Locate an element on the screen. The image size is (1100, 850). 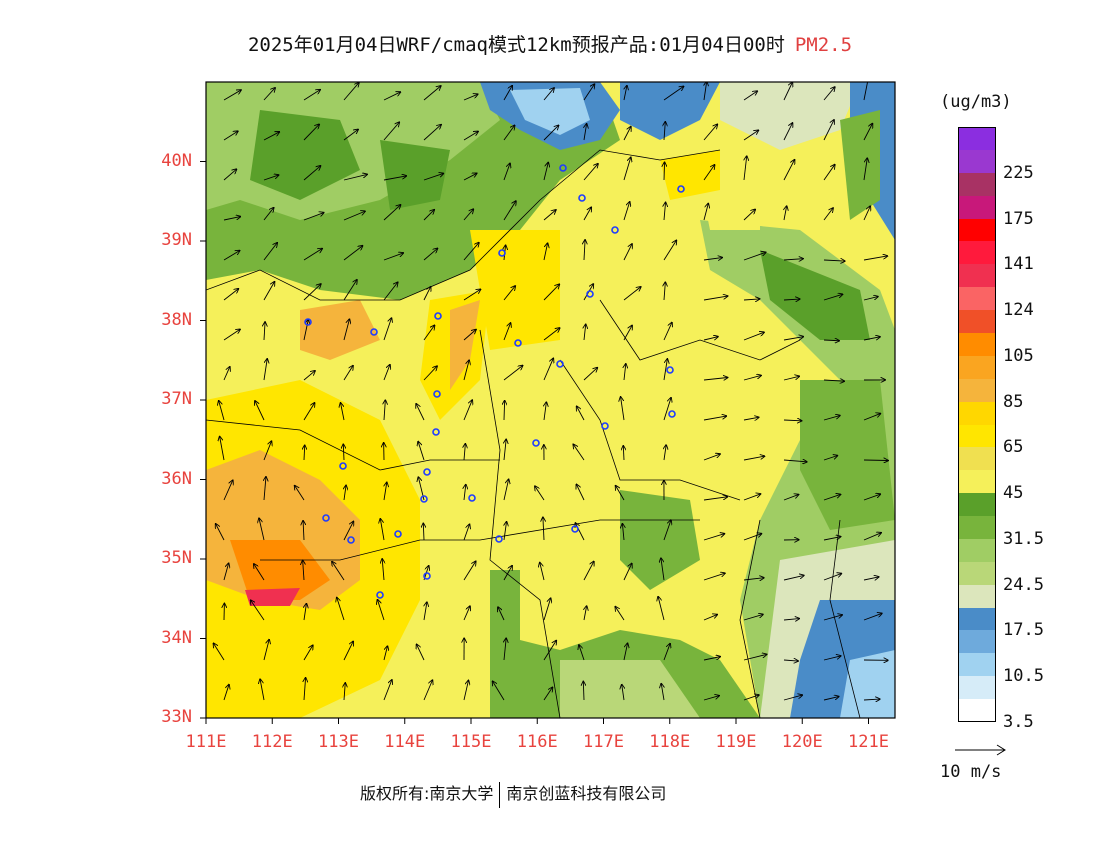
colorbar-label: 124 is located at coordinates (1018, 310).